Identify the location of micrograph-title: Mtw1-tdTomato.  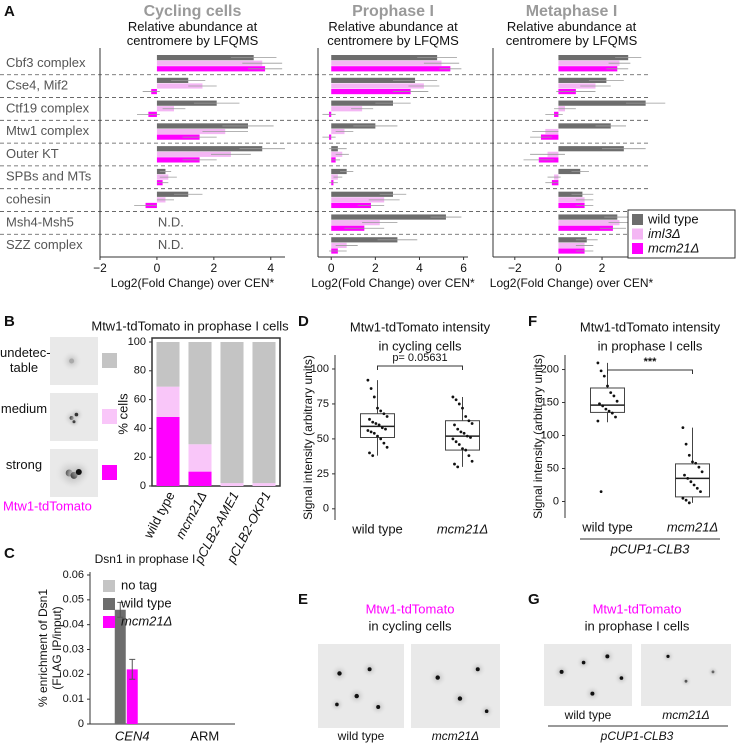
(637, 608).